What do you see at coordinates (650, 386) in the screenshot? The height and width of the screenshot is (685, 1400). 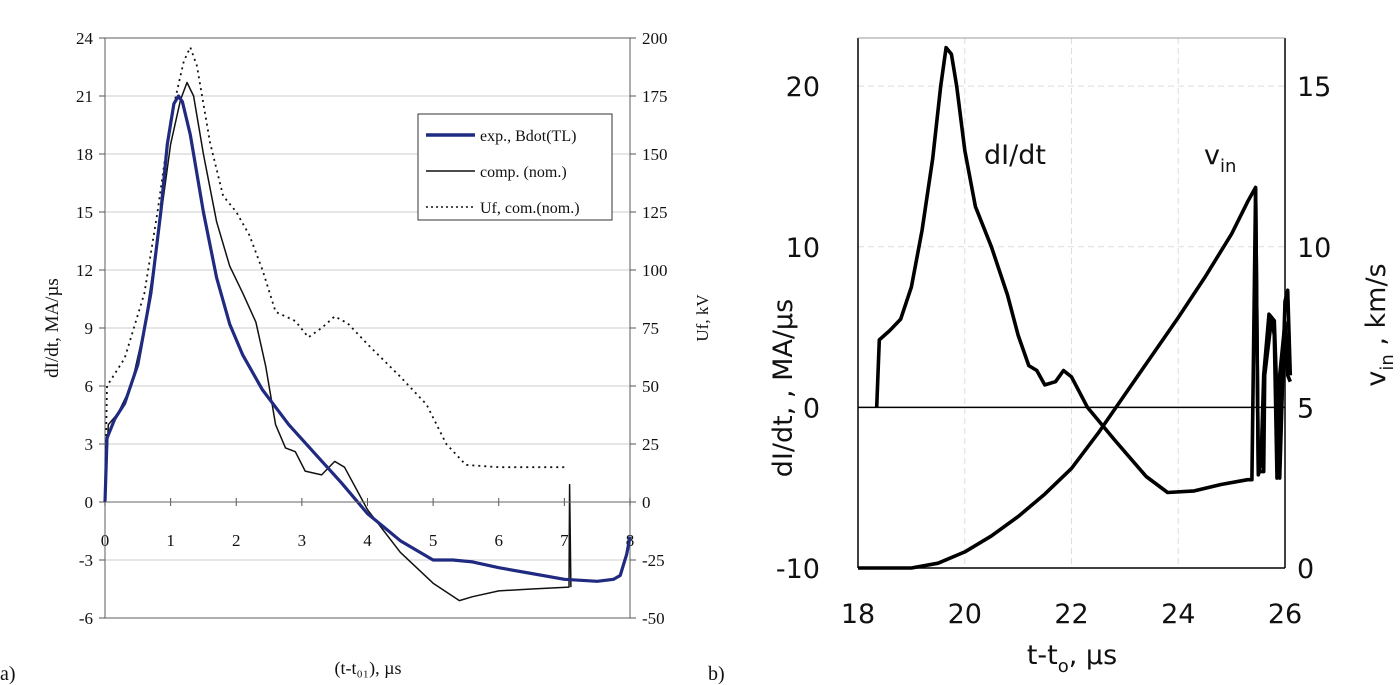 I see `panel-a-y2-tick-label: 50` at bounding box center [650, 386].